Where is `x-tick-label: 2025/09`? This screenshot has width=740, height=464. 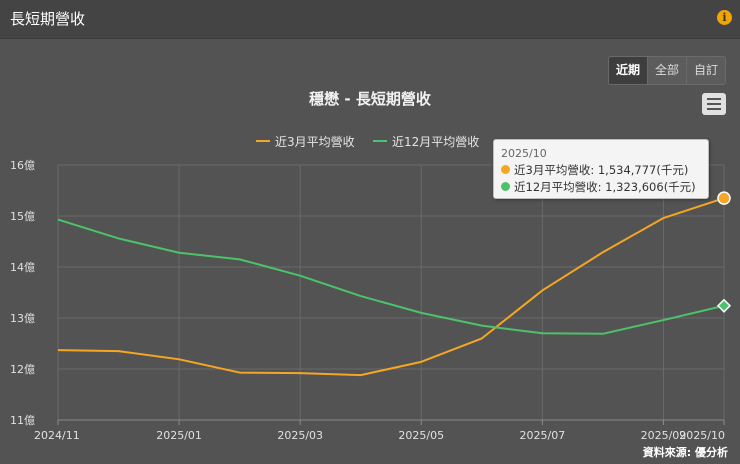
x-tick-label: 2025/09 is located at coordinates (664, 435).